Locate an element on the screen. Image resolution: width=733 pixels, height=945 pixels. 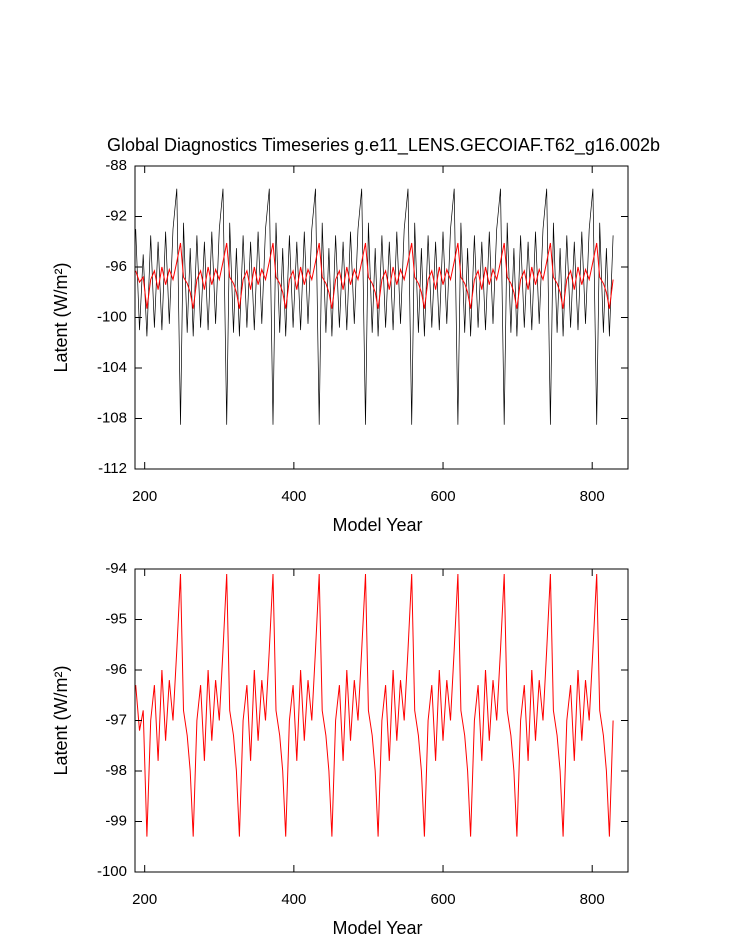
y-tick-label: -92 is located at coordinates (116, 215).